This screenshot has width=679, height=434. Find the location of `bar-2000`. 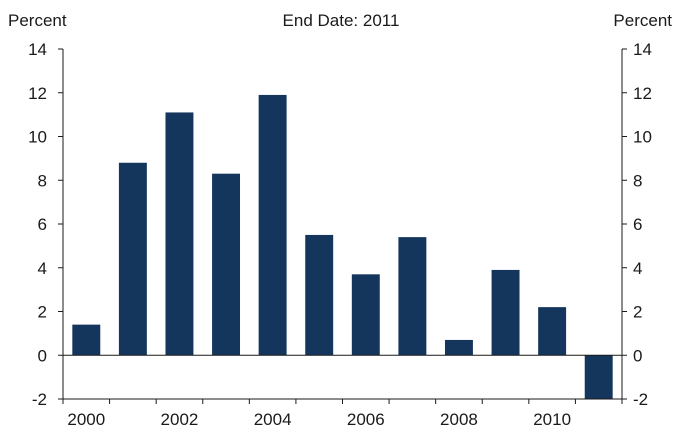

bar-2000 is located at coordinates (86, 340).